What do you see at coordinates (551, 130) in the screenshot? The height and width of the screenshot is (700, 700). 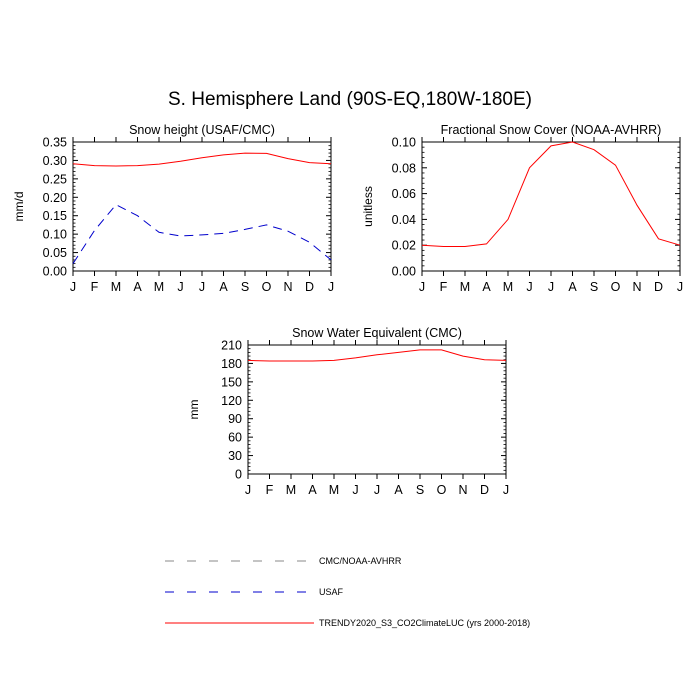 I see `panel-title: Fractional Snow Cover (NOAA-AVHRR)` at bounding box center [551, 130].